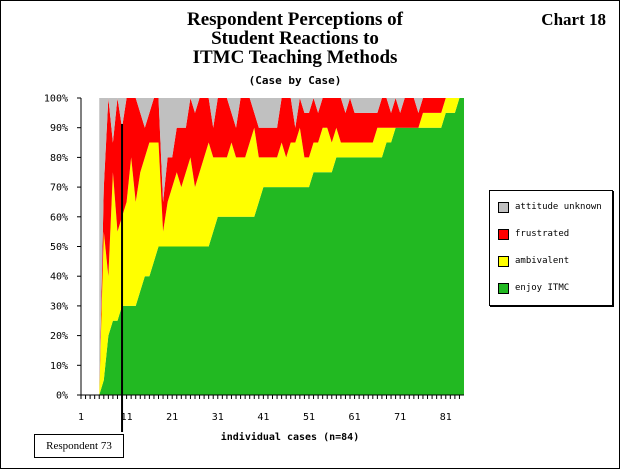 The image size is (620, 469). What do you see at coordinates (309, 417) in the screenshot?
I see `x-tick-label: 51` at bounding box center [309, 417].